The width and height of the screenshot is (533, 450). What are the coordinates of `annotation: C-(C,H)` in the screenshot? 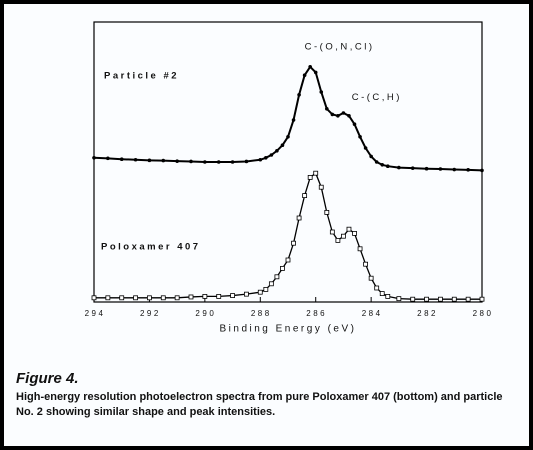 It's located at (377, 97).